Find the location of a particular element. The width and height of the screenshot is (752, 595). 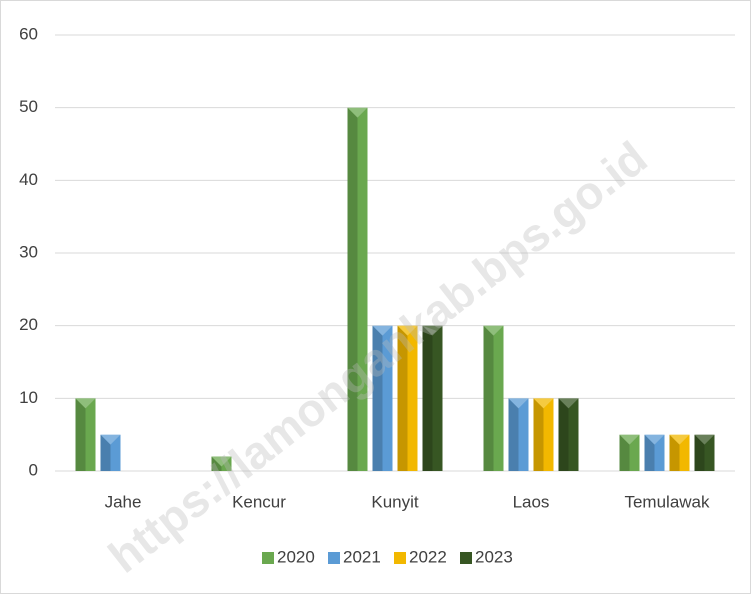

y-tick-label: 10 is located at coordinates (28, 397).